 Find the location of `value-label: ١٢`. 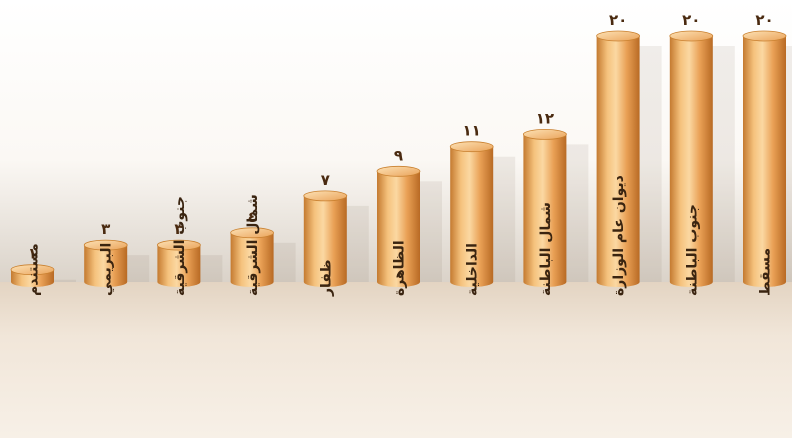

value-label: ١٢ is located at coordinates (545, 118).